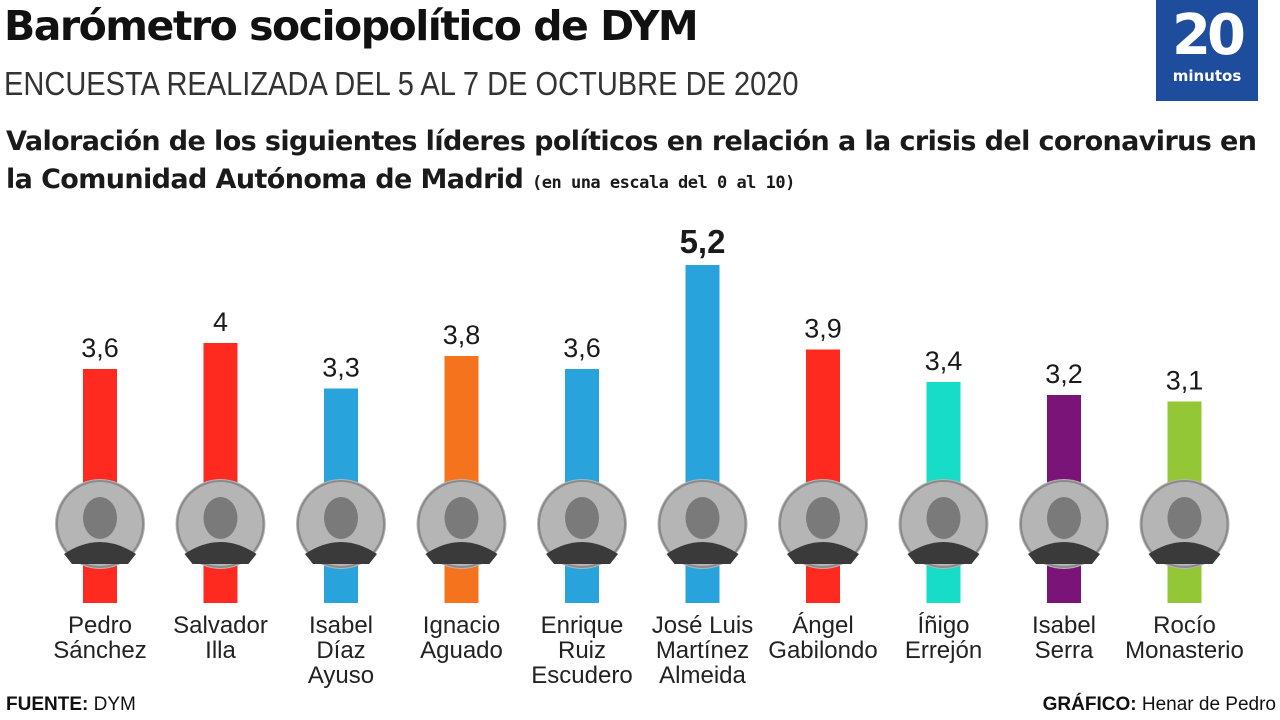  What do you see at coordinates (703, 241) in the screenshot?
I see `bar-value-label: 5,2` at bounding box center [703, 241].